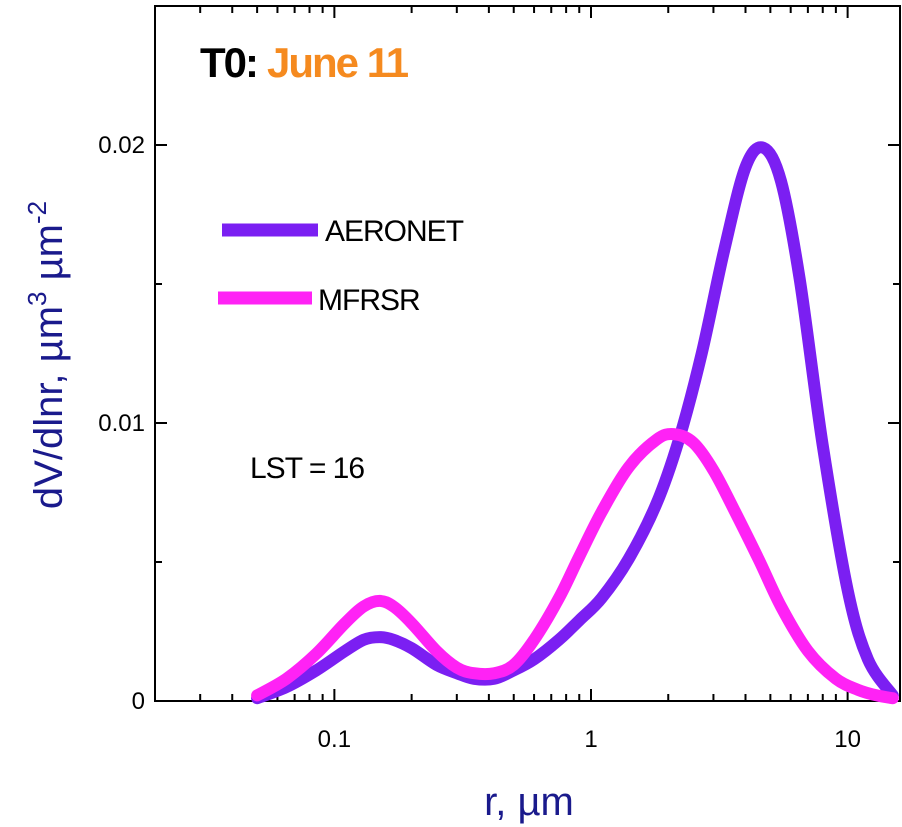 The width and height of the screenshot is (902, 827). Describe the element at coordinates (228, 62) in the screenshot. I see `chart-title-prefix: T0:` at that location.